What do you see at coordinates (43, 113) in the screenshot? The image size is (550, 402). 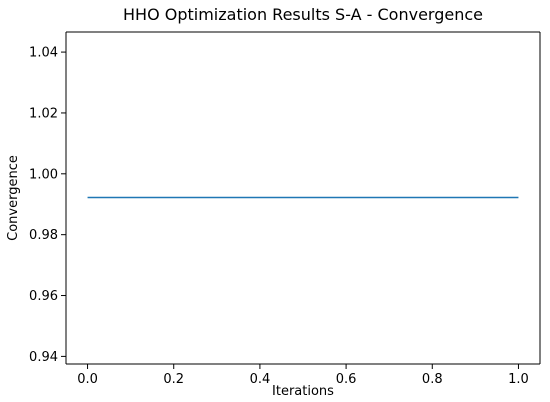 I see `y-tick-label: 1.02` at bounding box center [43, 113].